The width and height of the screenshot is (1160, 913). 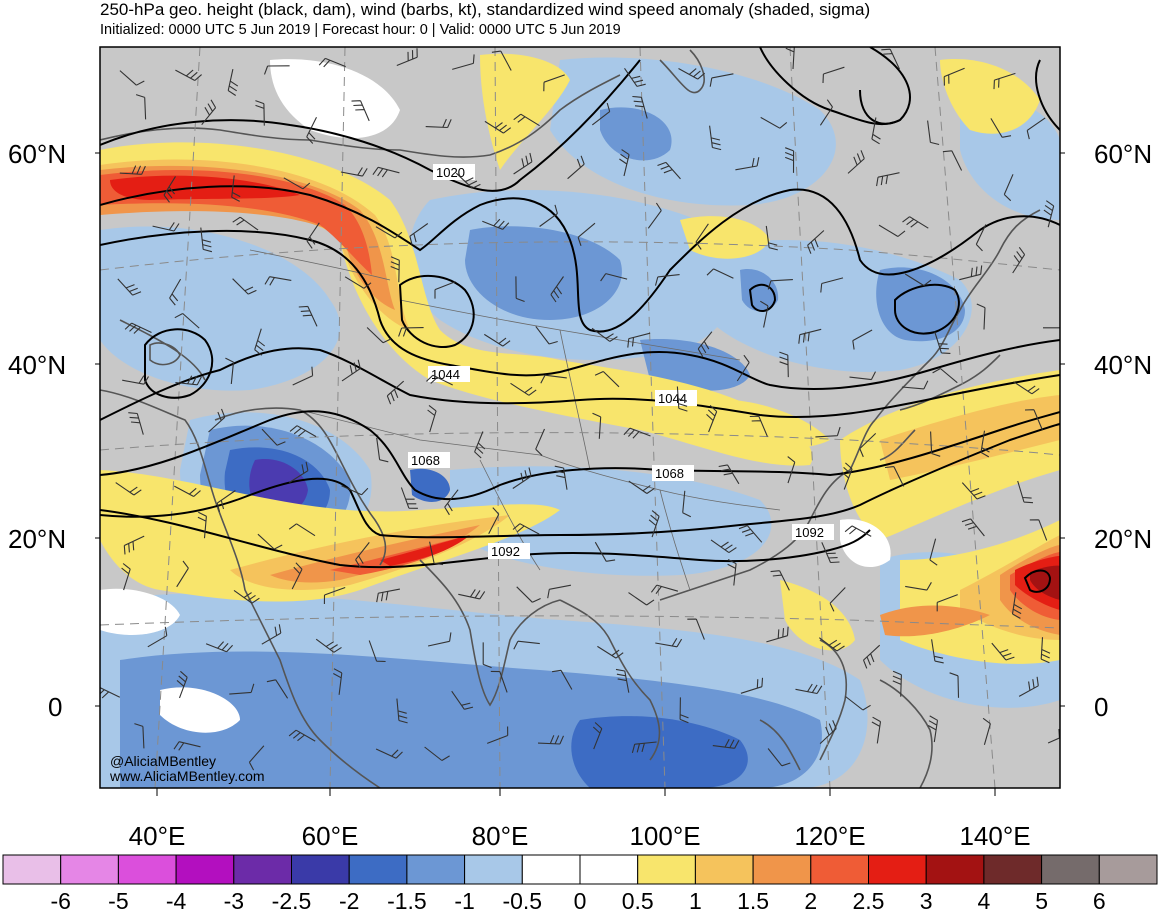 What do you see at coordinates (926, 900) in the screenshot?
I see `colorbar-tick-label: 3` at bounding box center [926, 900].